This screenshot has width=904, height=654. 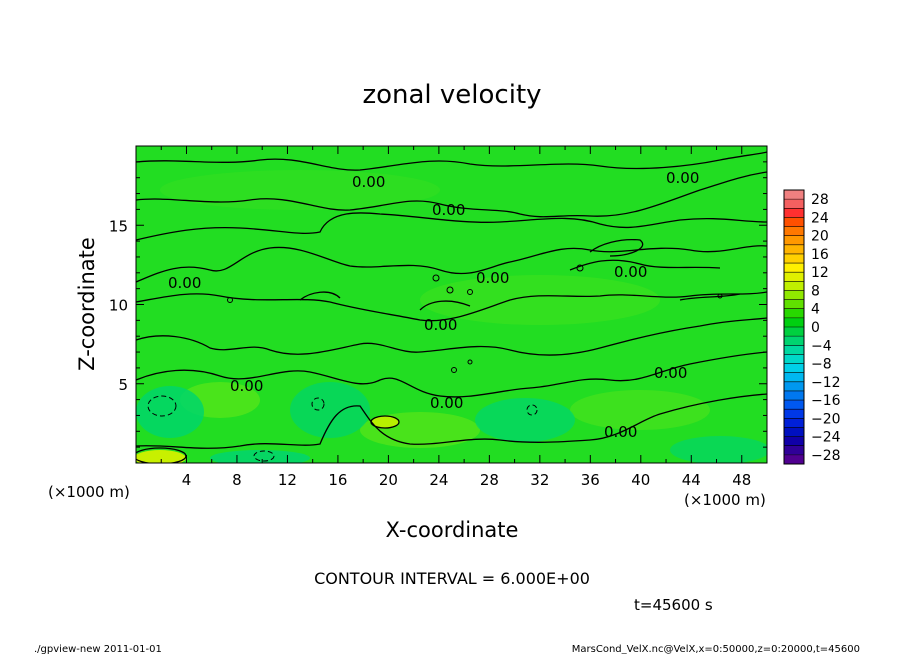 What do you see at coordinates (489, 480) in the screenshot?
I see `x-tick-label: 28` at bounding box center [489, 480].